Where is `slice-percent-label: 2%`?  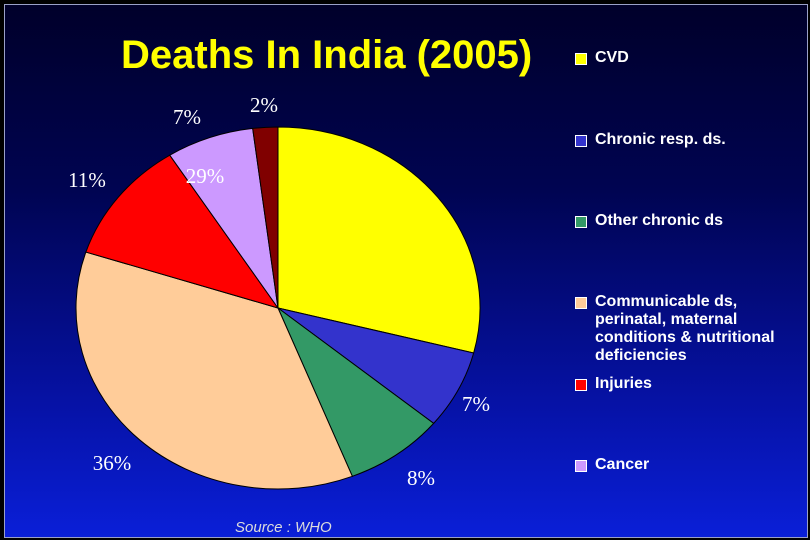
slice-percent-label: 2% is located at coordinates (264, 105).